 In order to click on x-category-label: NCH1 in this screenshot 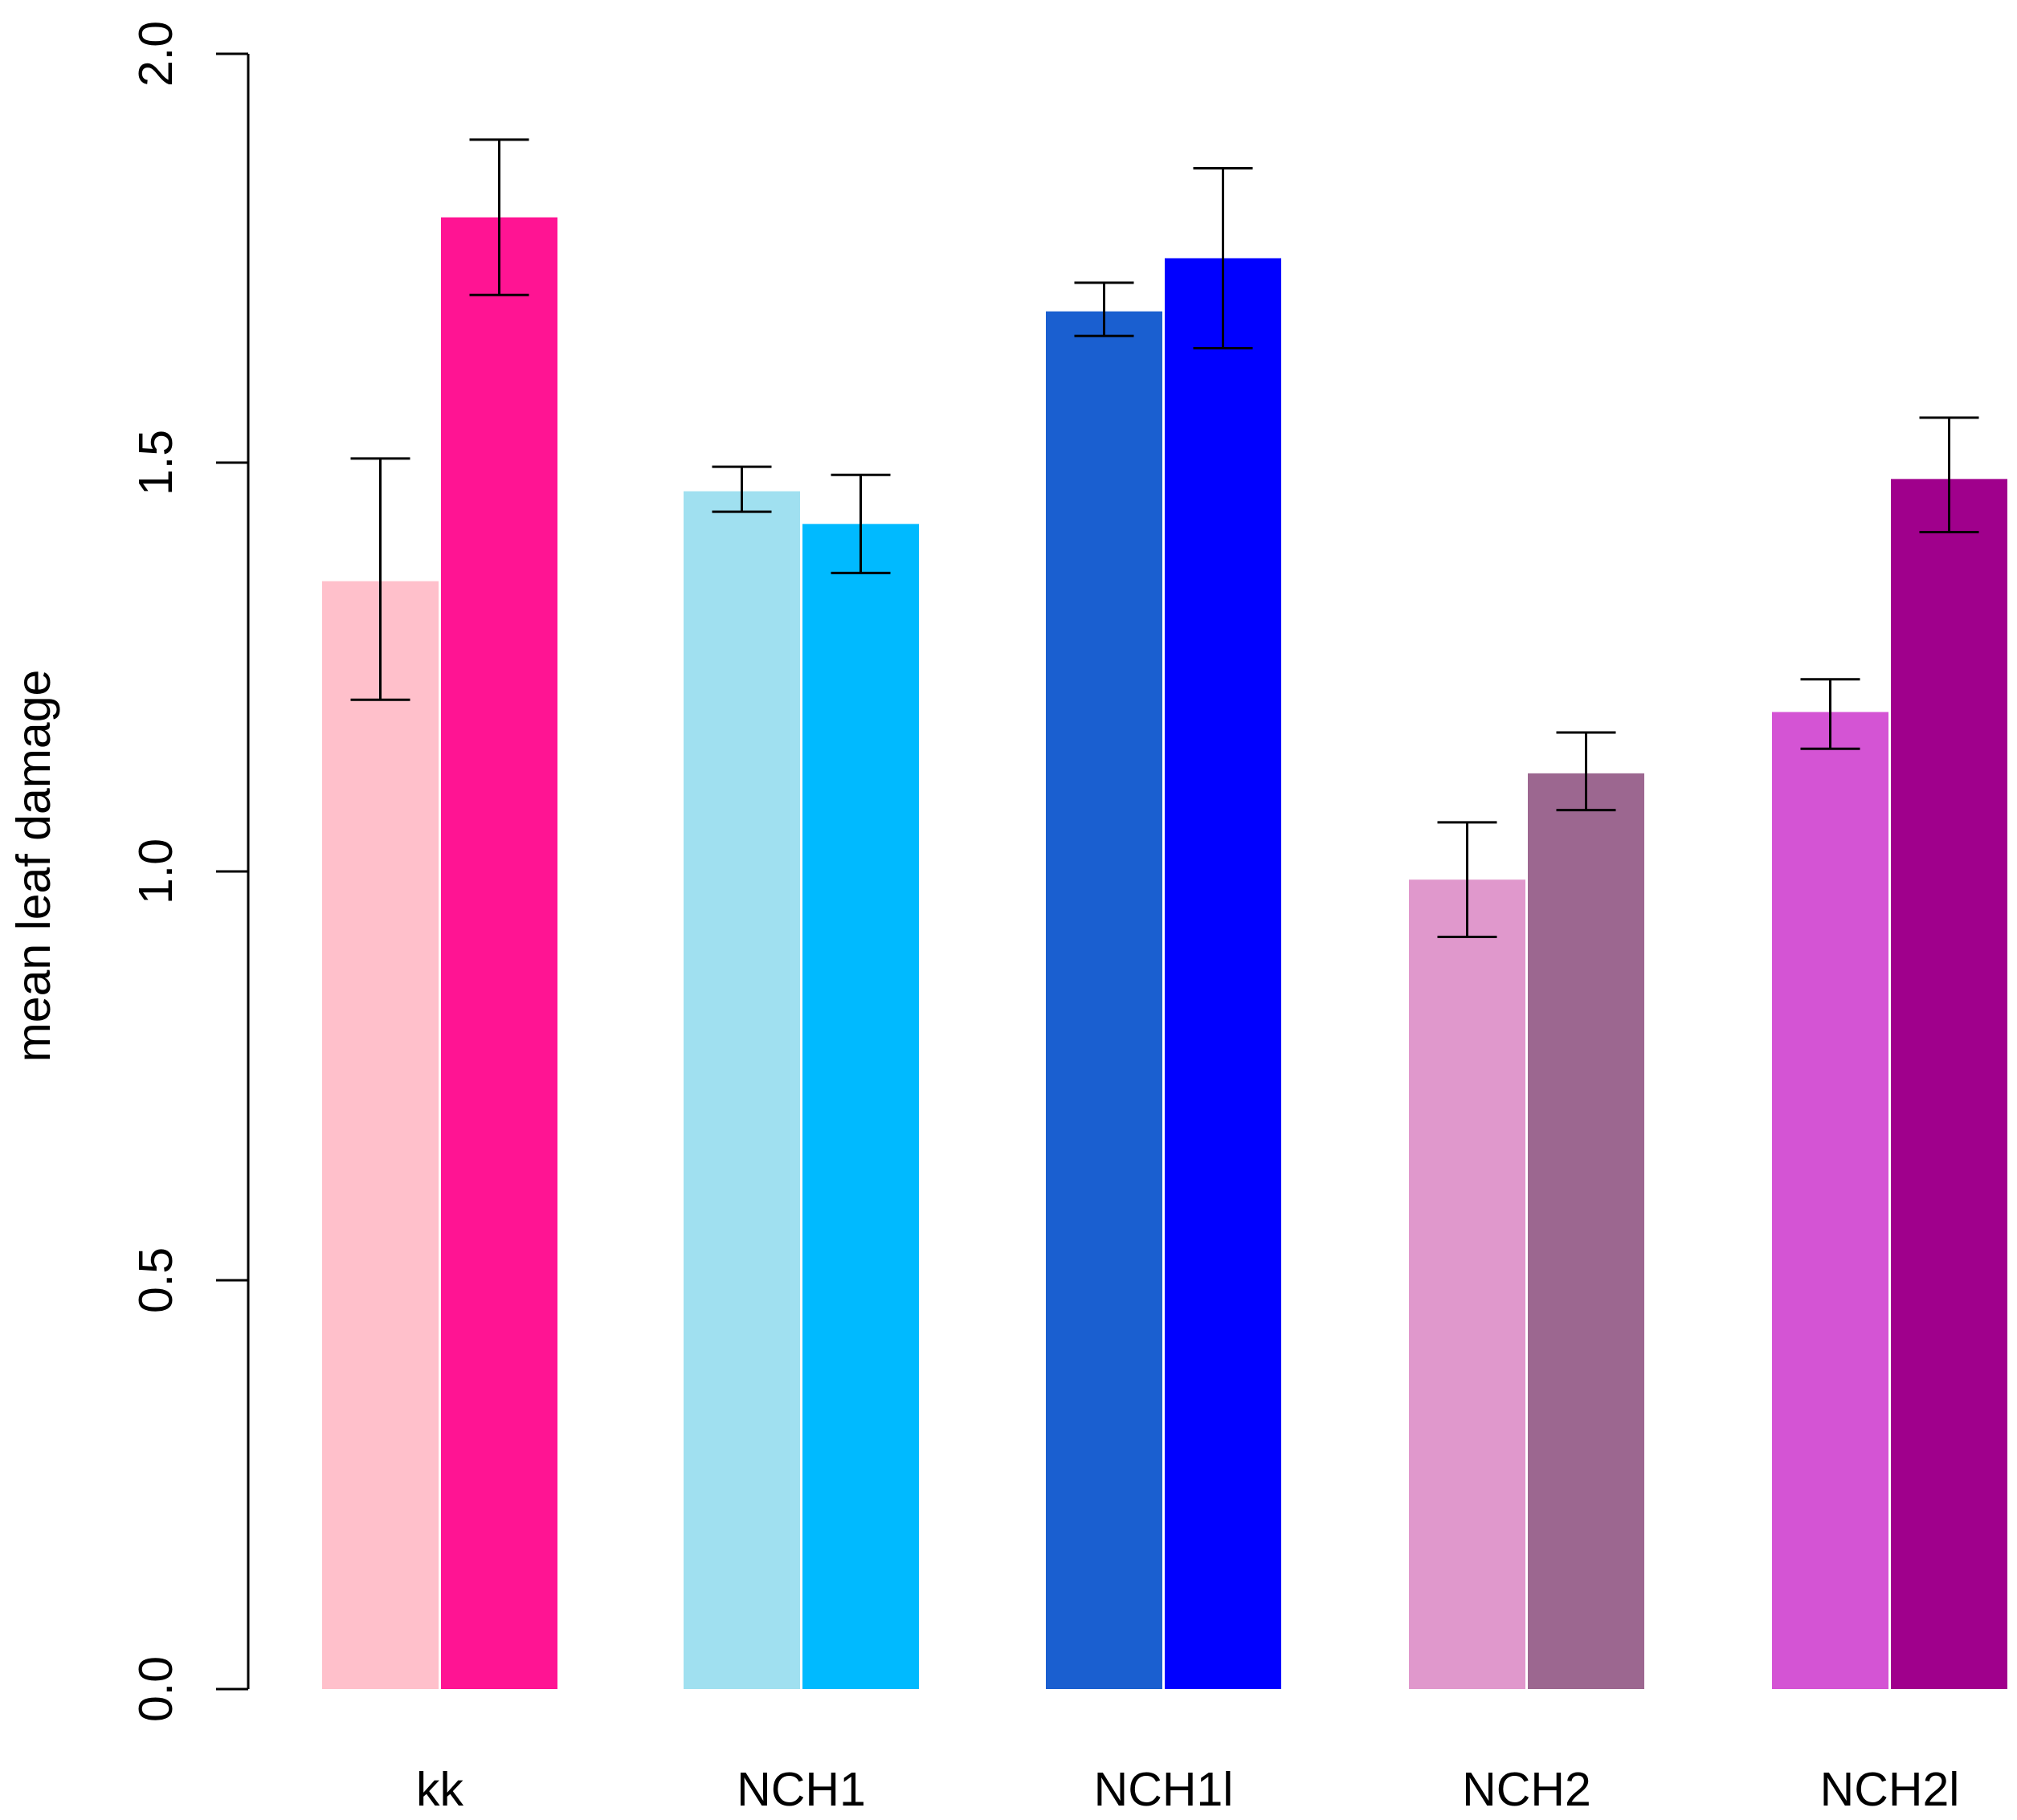, I will do `click(802, 1789)`.